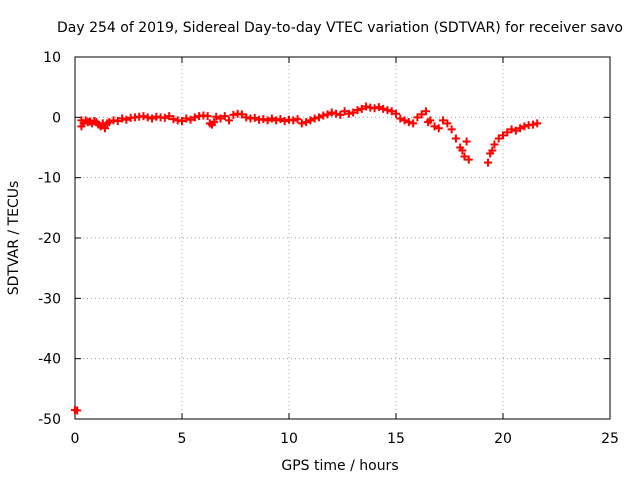 Image resolution: width=640 pixels, height=480 pixels. What do you see at coordinates (182, 439) in the screenshot?
I see `x-tick-label: 5` at bounding box center [182, 439].